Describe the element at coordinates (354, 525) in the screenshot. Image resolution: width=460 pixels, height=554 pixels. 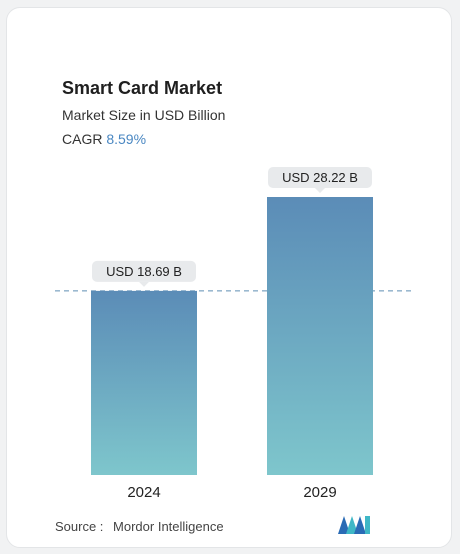
I see `mordor-intelligence-logo-icon` at that location.